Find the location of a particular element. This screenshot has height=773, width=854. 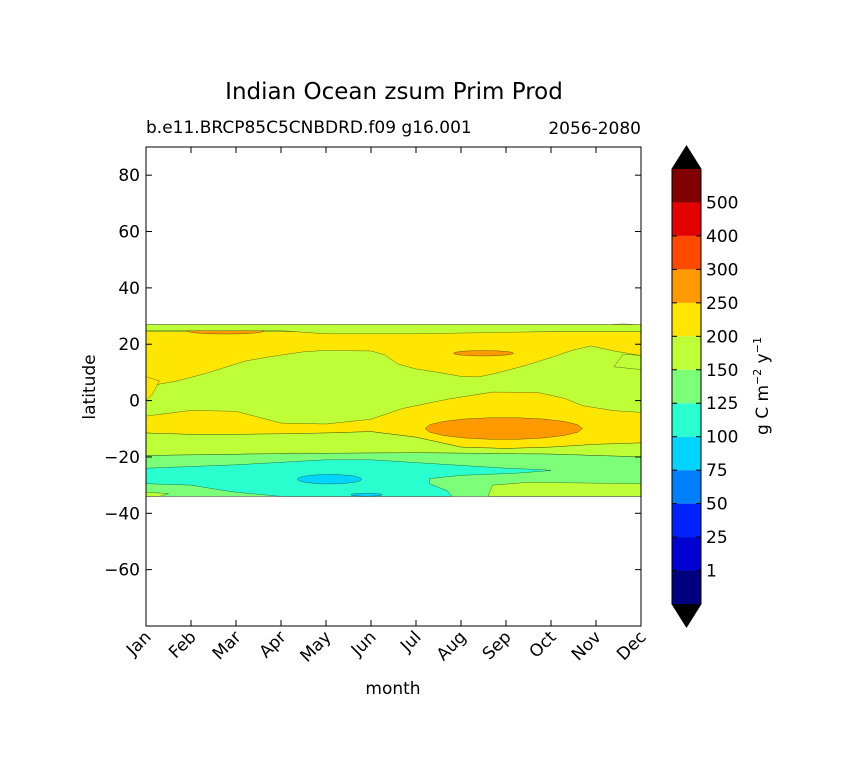

x-tick-label: Oct is located at coordinates (543, 644).